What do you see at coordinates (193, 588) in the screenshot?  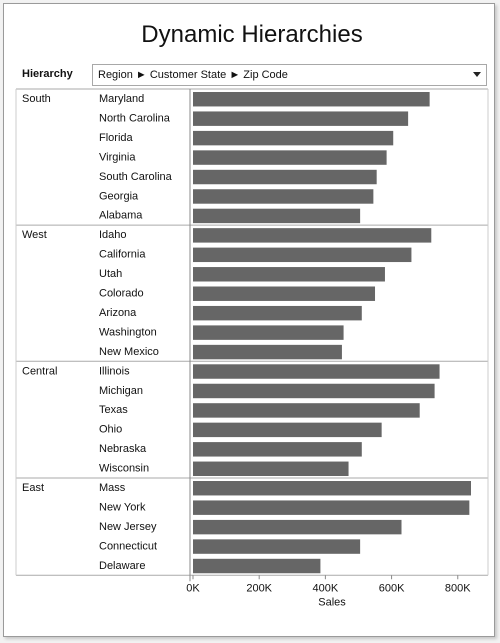 I see `x-tick-label: 0K` at bounding box center [193, 588].